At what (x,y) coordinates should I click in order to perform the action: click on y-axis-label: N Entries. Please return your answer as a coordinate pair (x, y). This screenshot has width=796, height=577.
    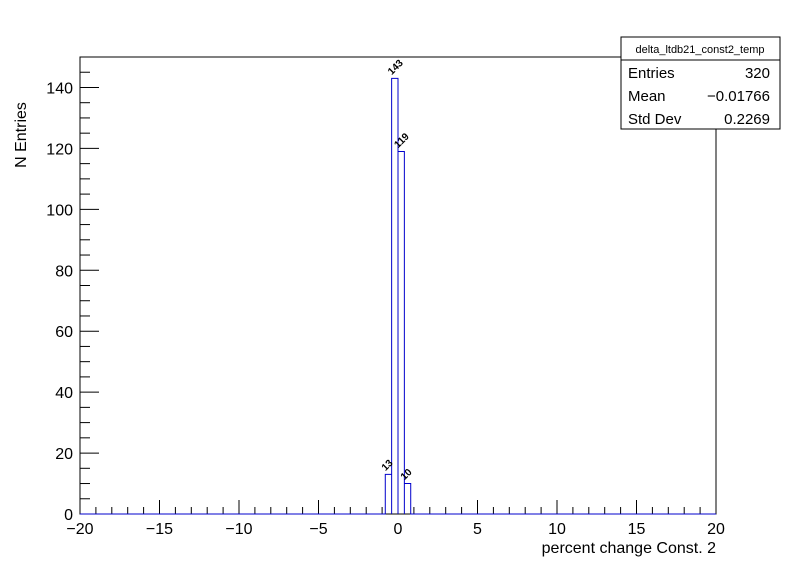
    Looking at the image, I should click on (21, 135).